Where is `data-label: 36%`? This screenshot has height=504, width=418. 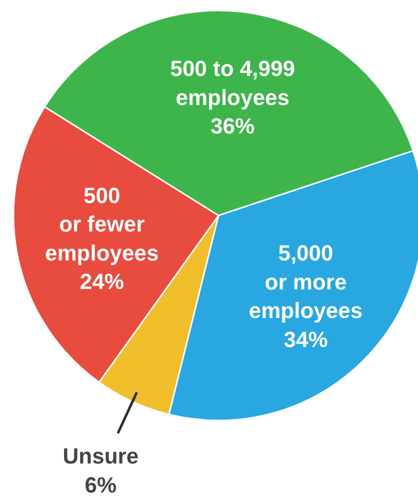 data-label: 36% is located at coordinates (232, 126).